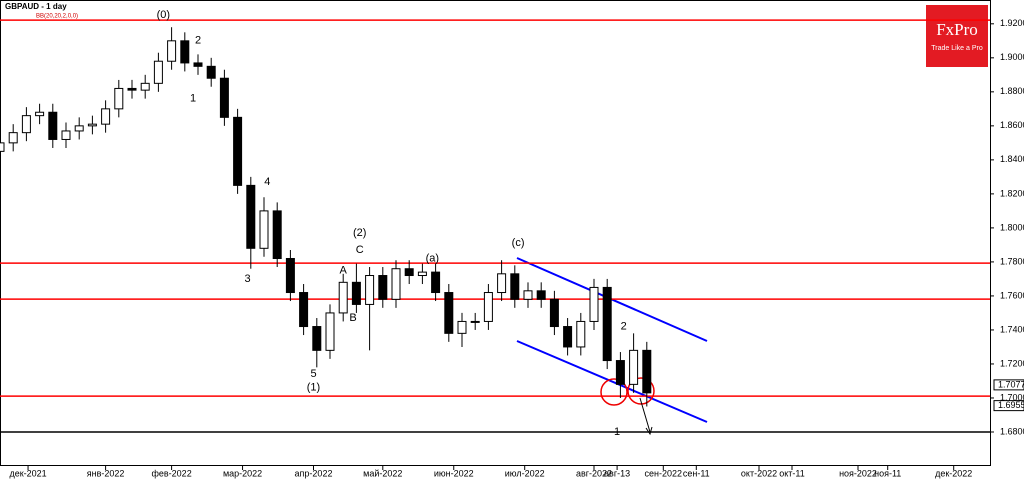 The width and height of the screenshot is (1024, 479). What do you see at coordinates (1012, 227) in the screenshot?
I see `y-tick-label: 1.8000` at bounding box center [1012, 227].